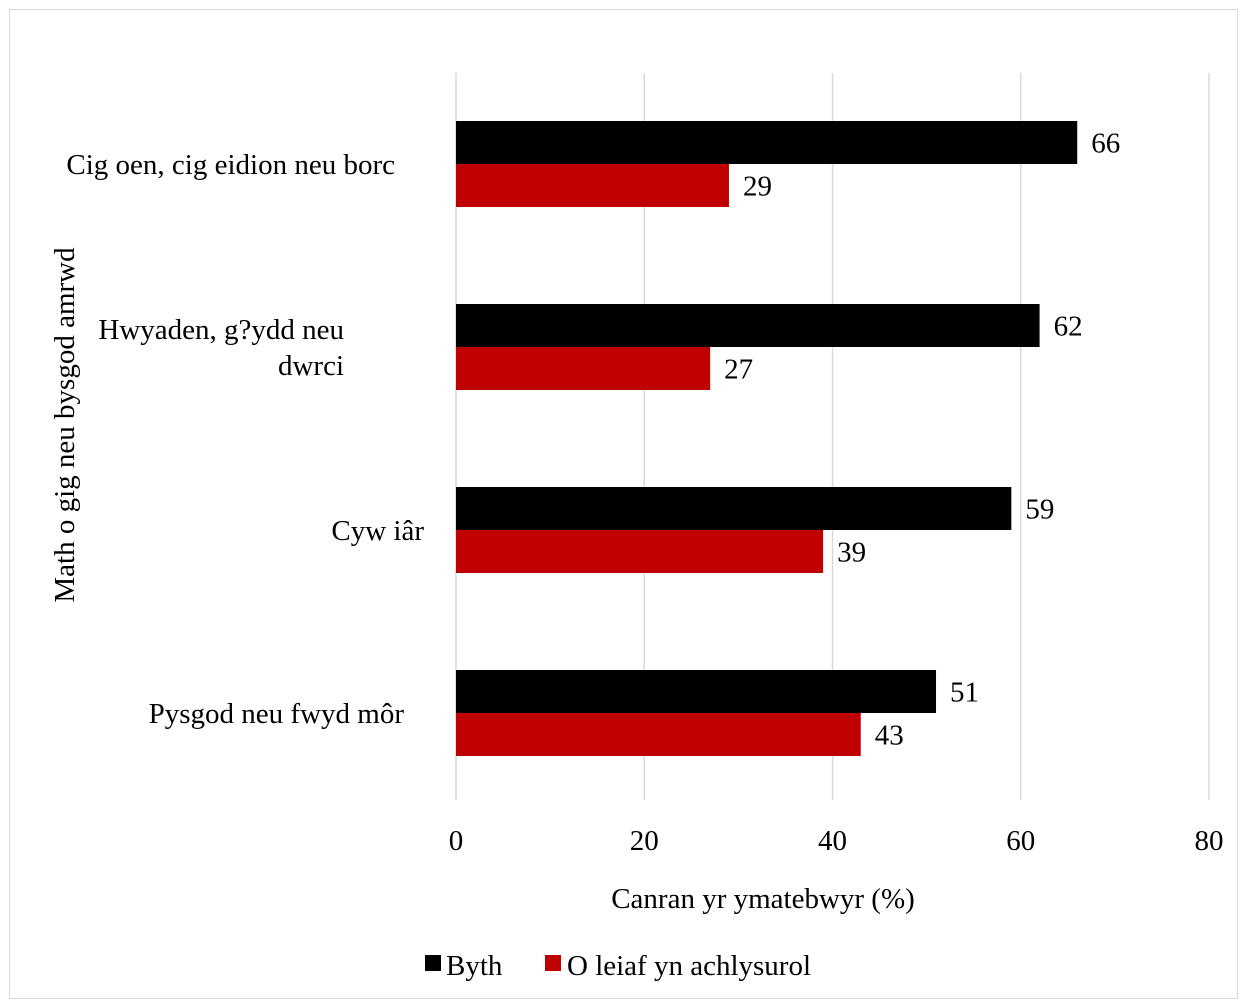  What do you see at coordinates (456, 841) in the screenshot?
I see `x-tick-label: 0` at bounding box center [456, 841].